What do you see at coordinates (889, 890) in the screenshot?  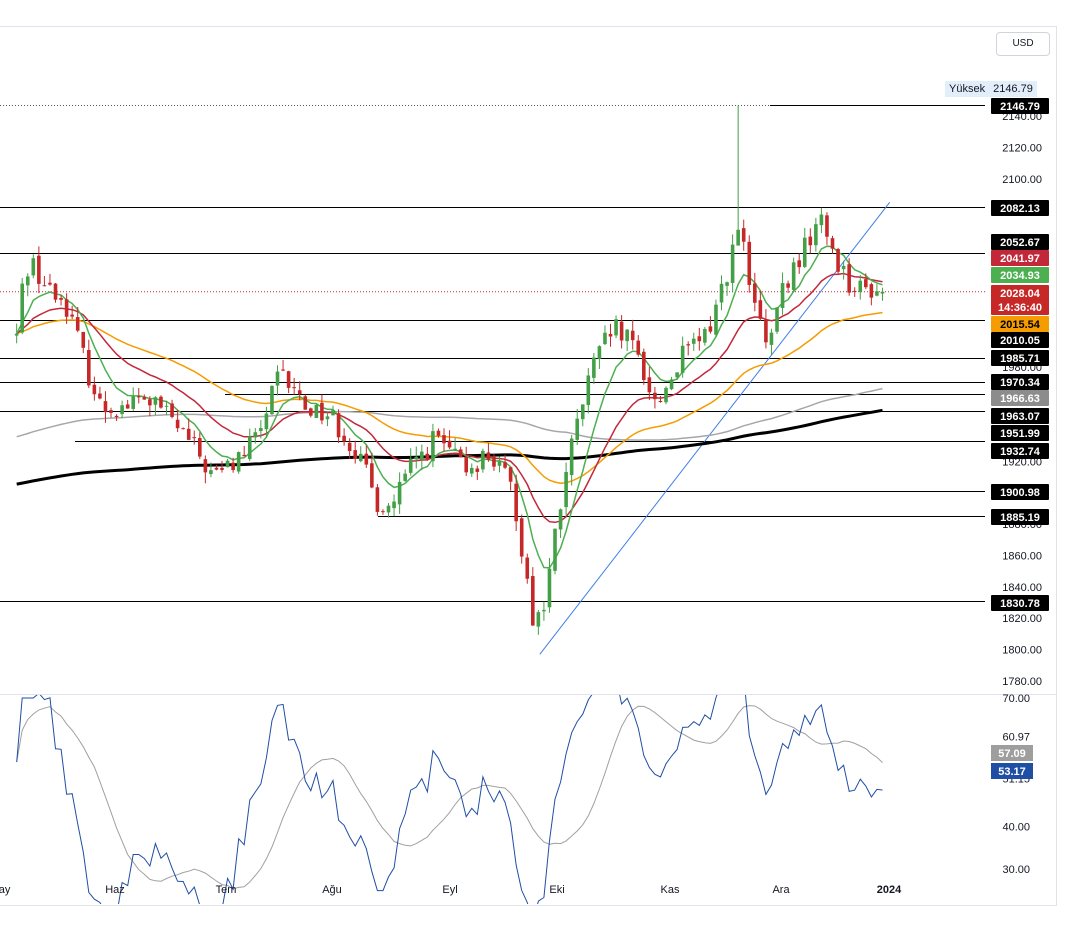 I see `x-tick-label: 2024` at bounding box center [889, 890].